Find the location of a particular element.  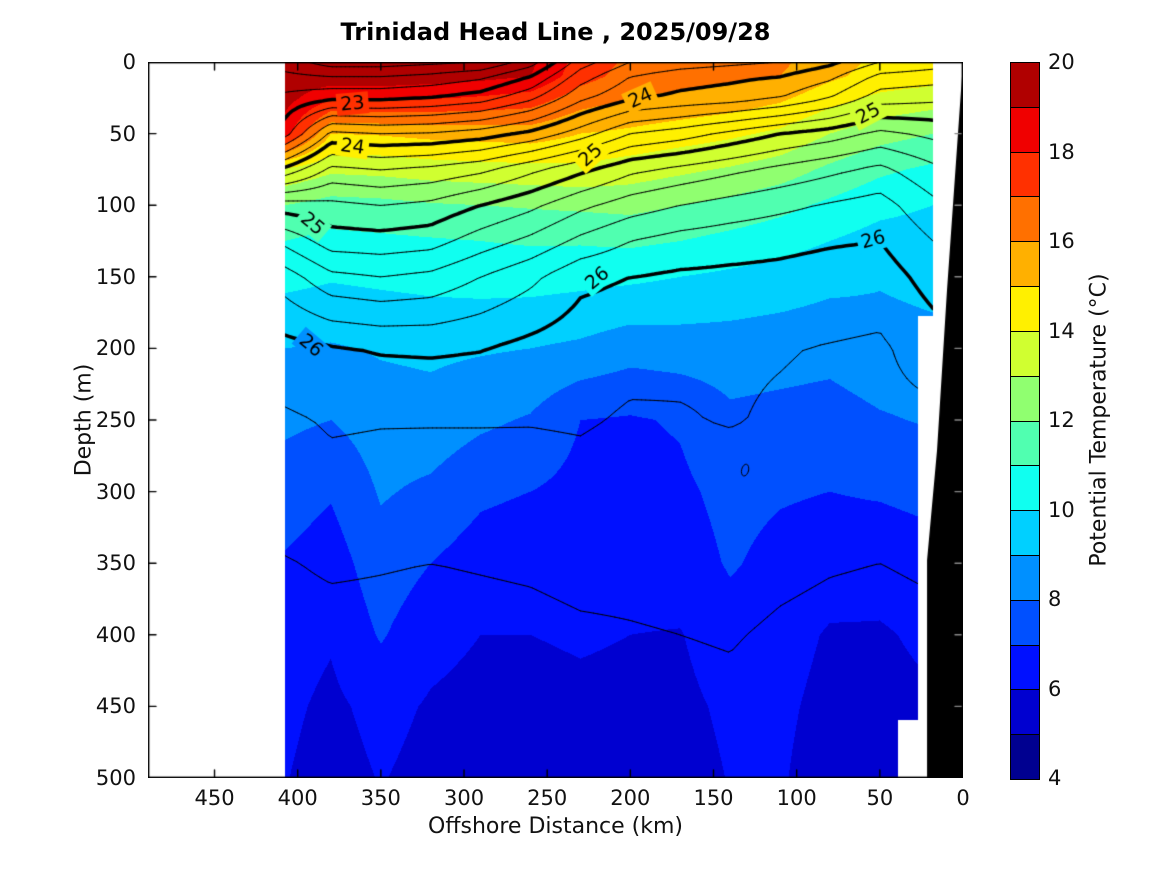

colorbar-tick-label: 4 is located at coordinates (1055, 778).